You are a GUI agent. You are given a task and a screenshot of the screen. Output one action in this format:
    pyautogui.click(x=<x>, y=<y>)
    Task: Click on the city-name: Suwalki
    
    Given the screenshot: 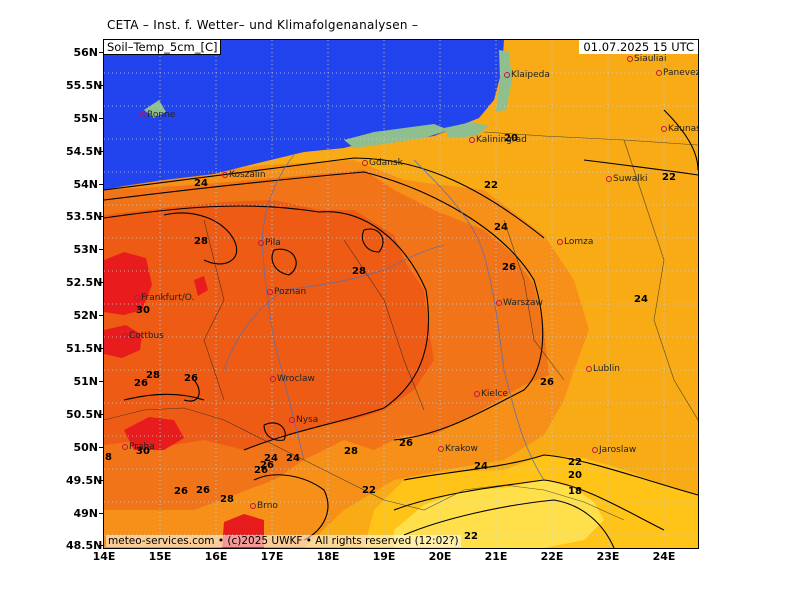 What is the action you would take?
    pyautogui.click(x=630, y=179)
    